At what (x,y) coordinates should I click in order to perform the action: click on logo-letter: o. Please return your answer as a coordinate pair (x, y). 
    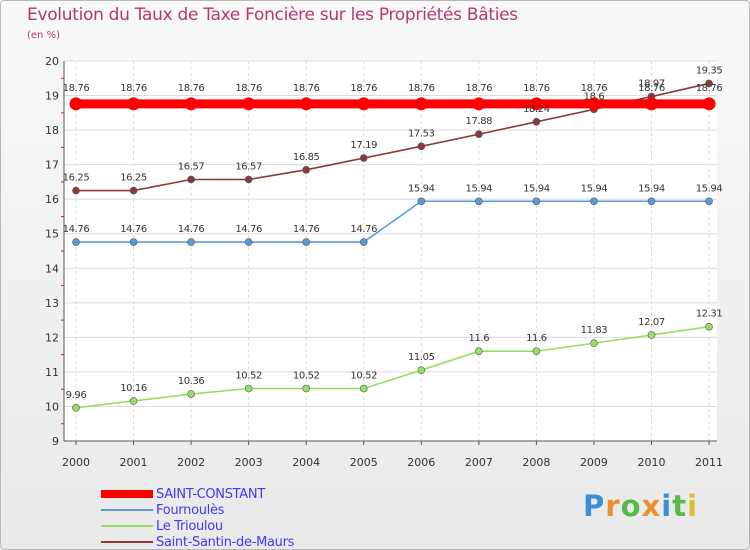
    Looking at the image, I should click on (631, 506).